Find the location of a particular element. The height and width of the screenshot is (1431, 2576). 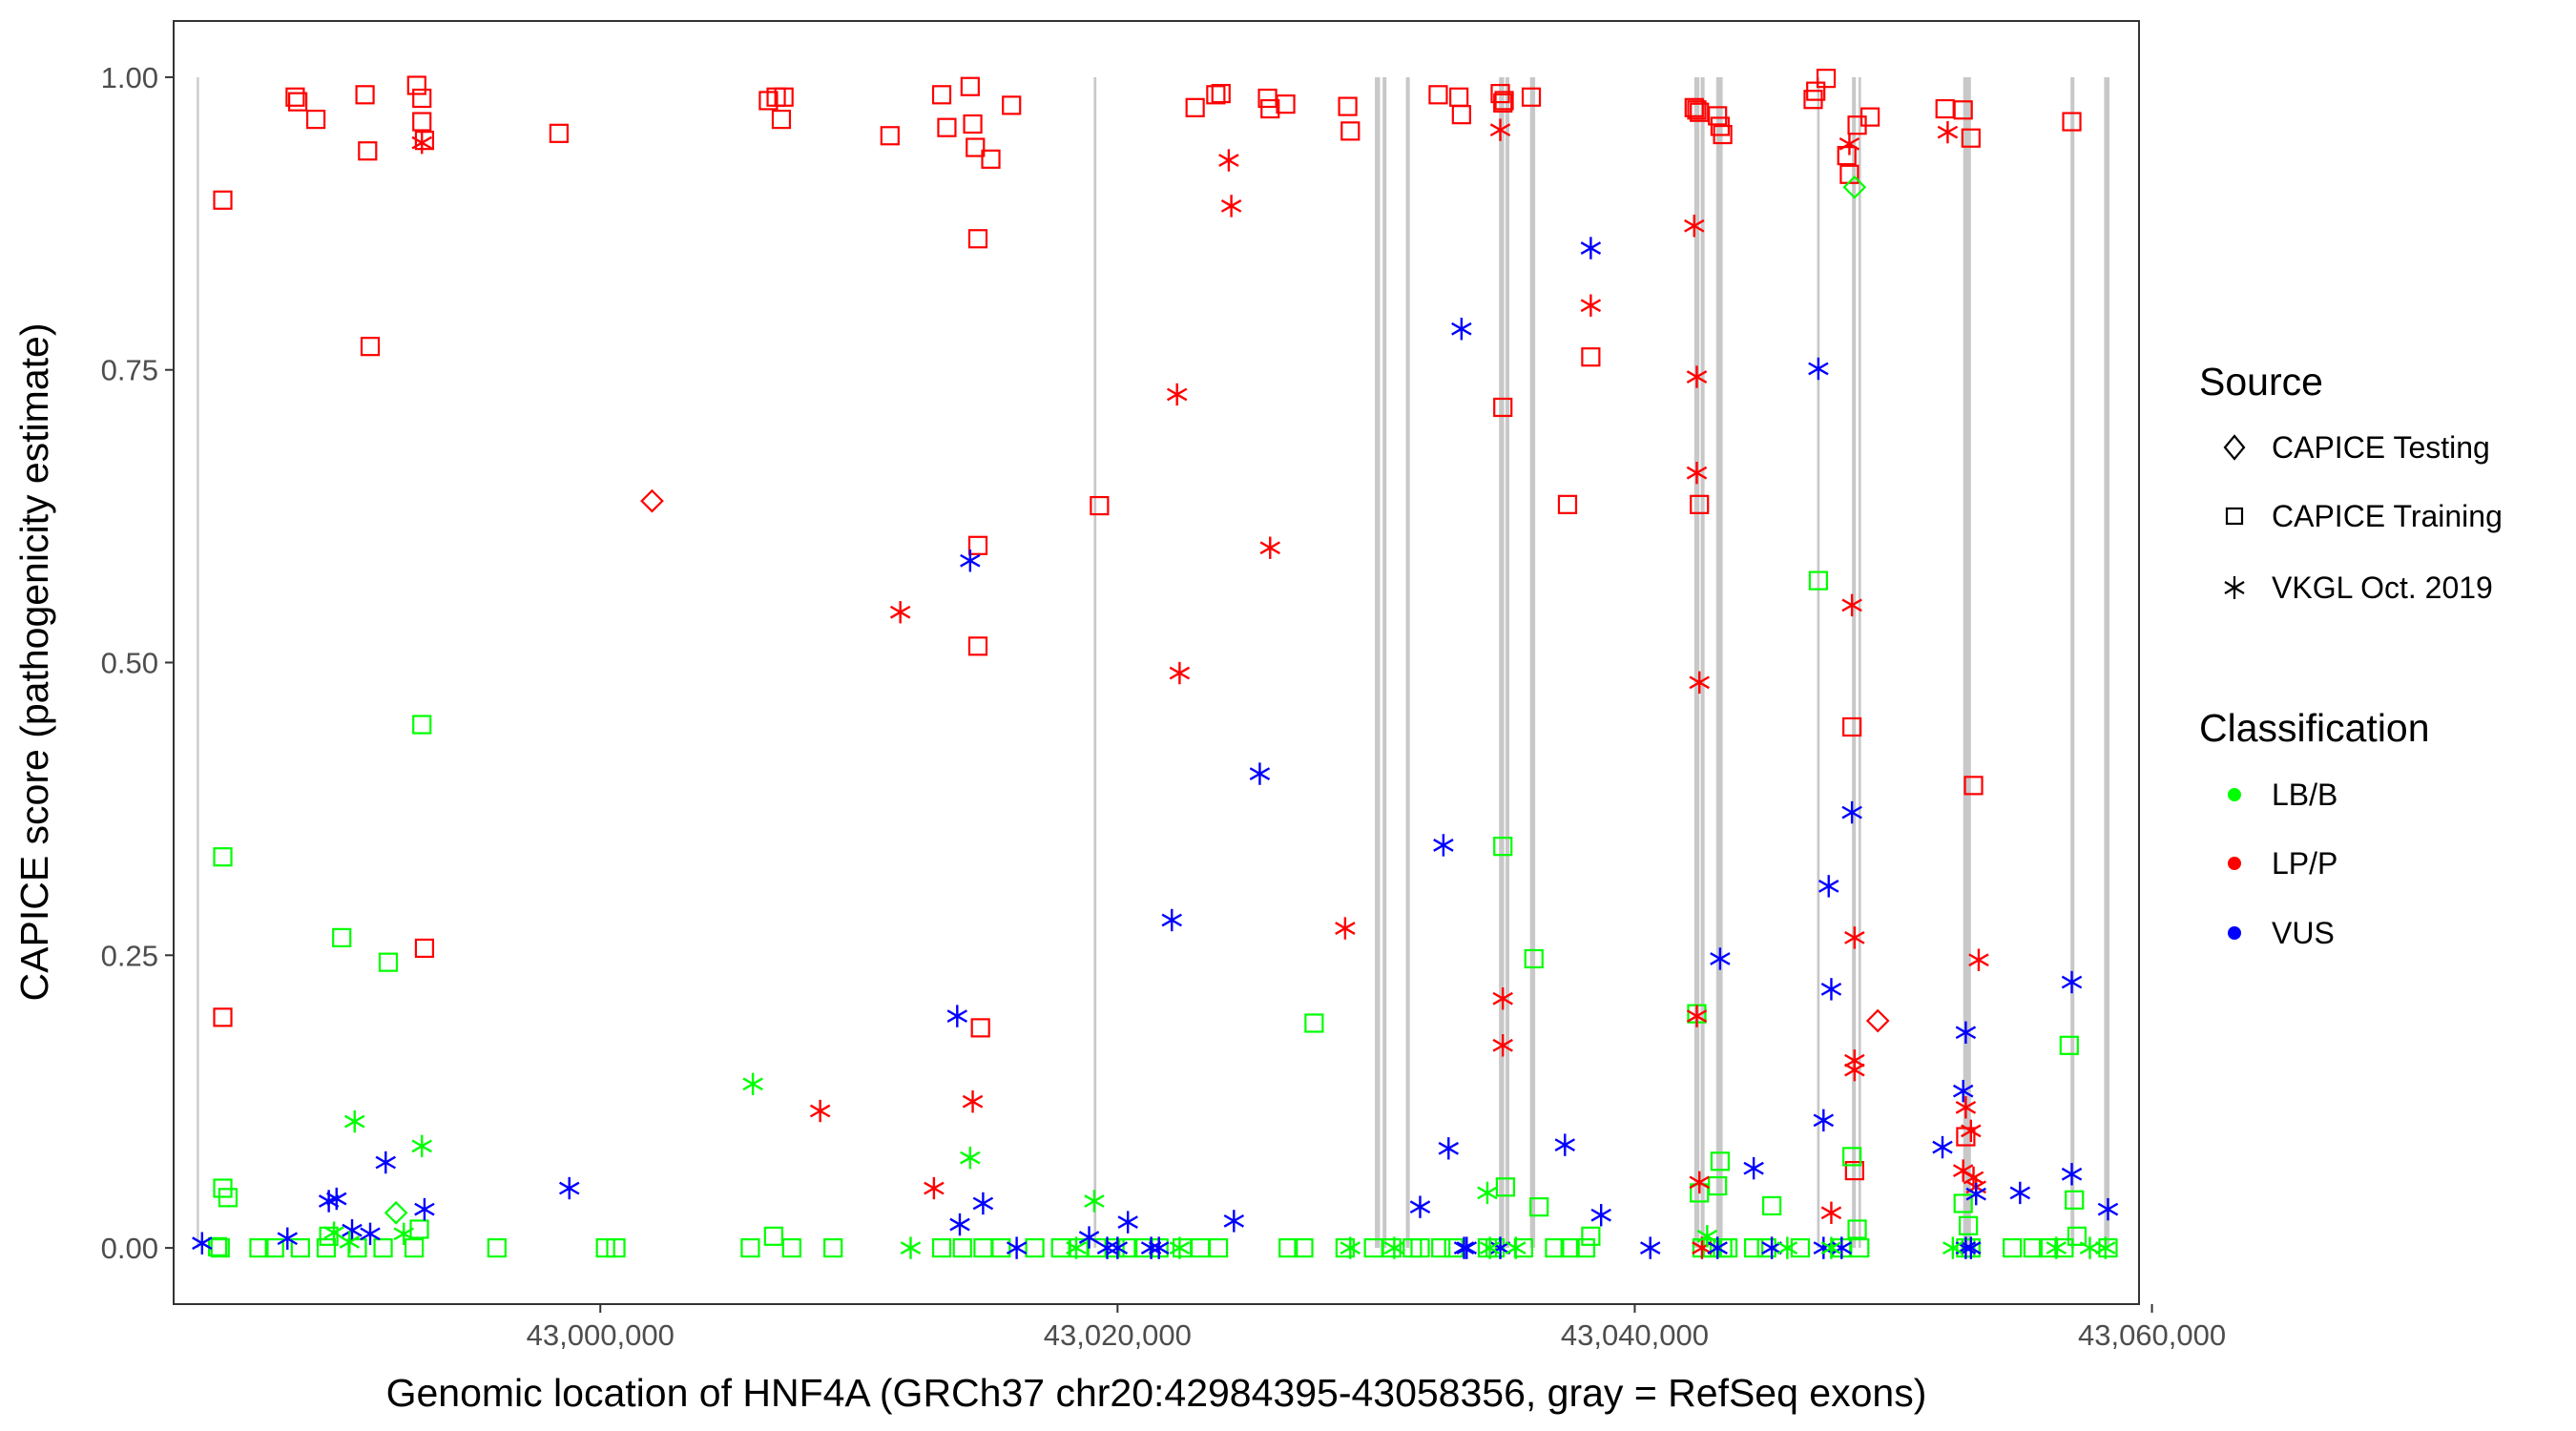

y-tick-label: 0.00 is located at coordinates (129, 1249).